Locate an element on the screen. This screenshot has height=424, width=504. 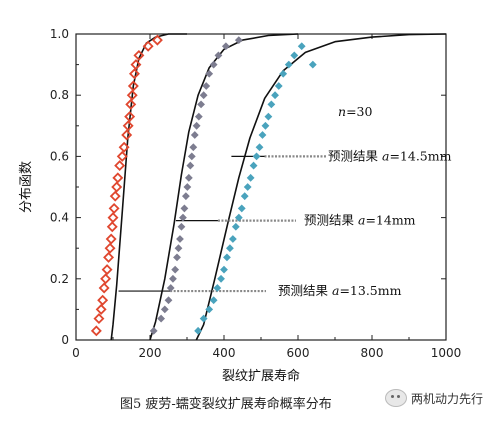
x-tick-label: 400 is located at coordinates (224, 353).